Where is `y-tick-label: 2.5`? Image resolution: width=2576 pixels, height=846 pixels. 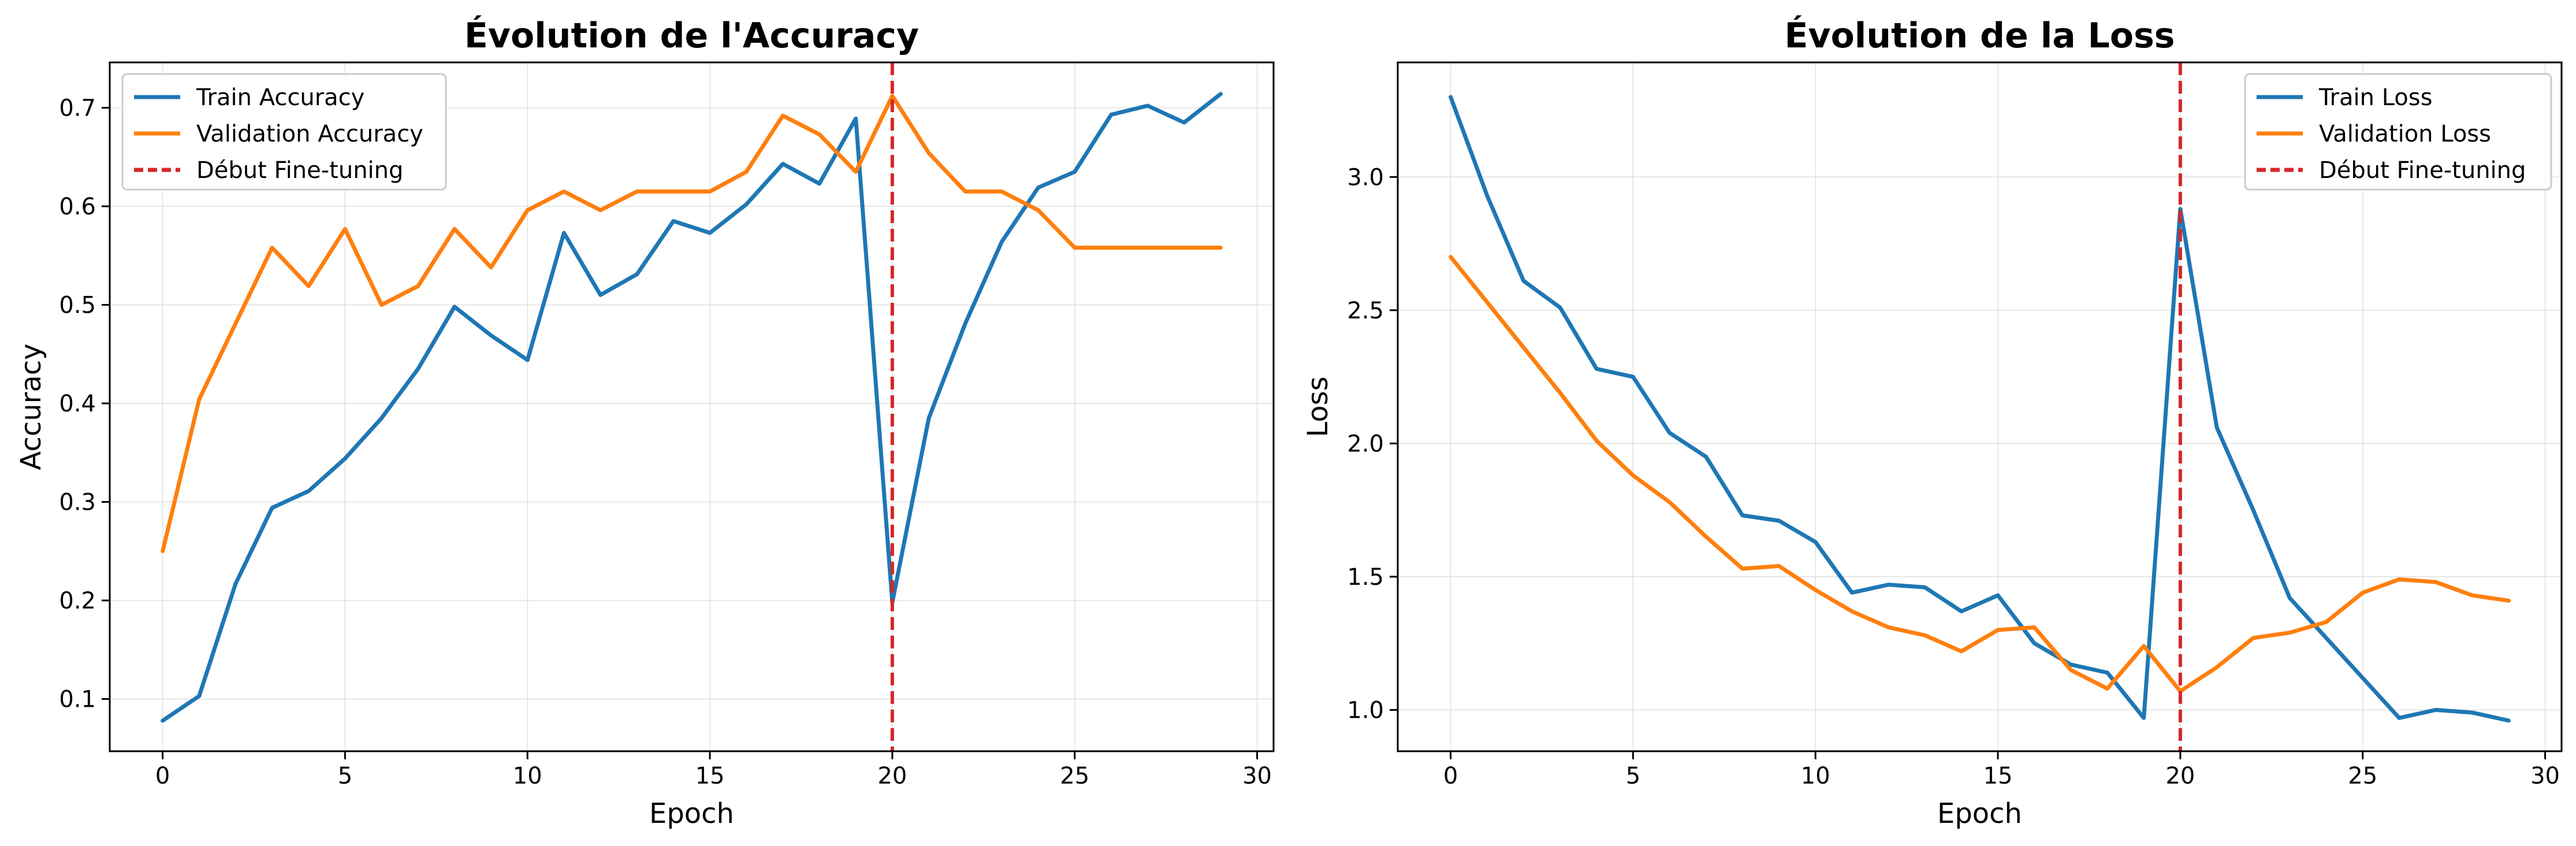 y-tick-label: 2.5 is located at coordinates (1366, 311).